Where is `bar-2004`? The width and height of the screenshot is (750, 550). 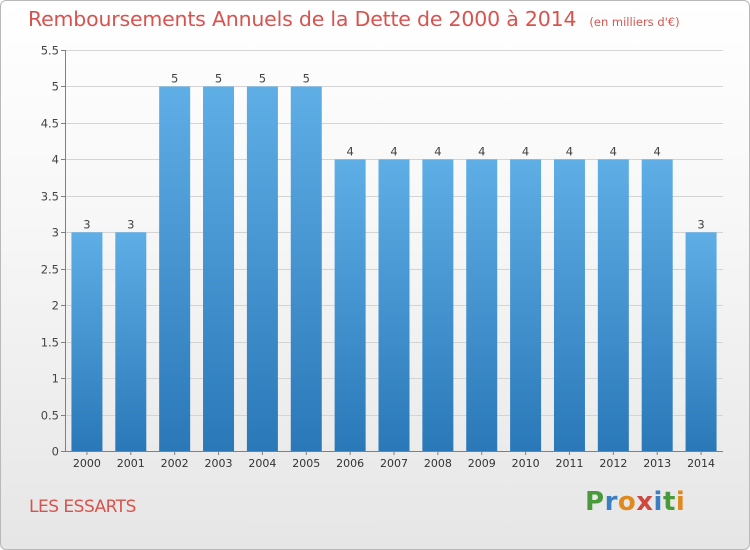 bar-2004 is located at coordinates (262, 269).